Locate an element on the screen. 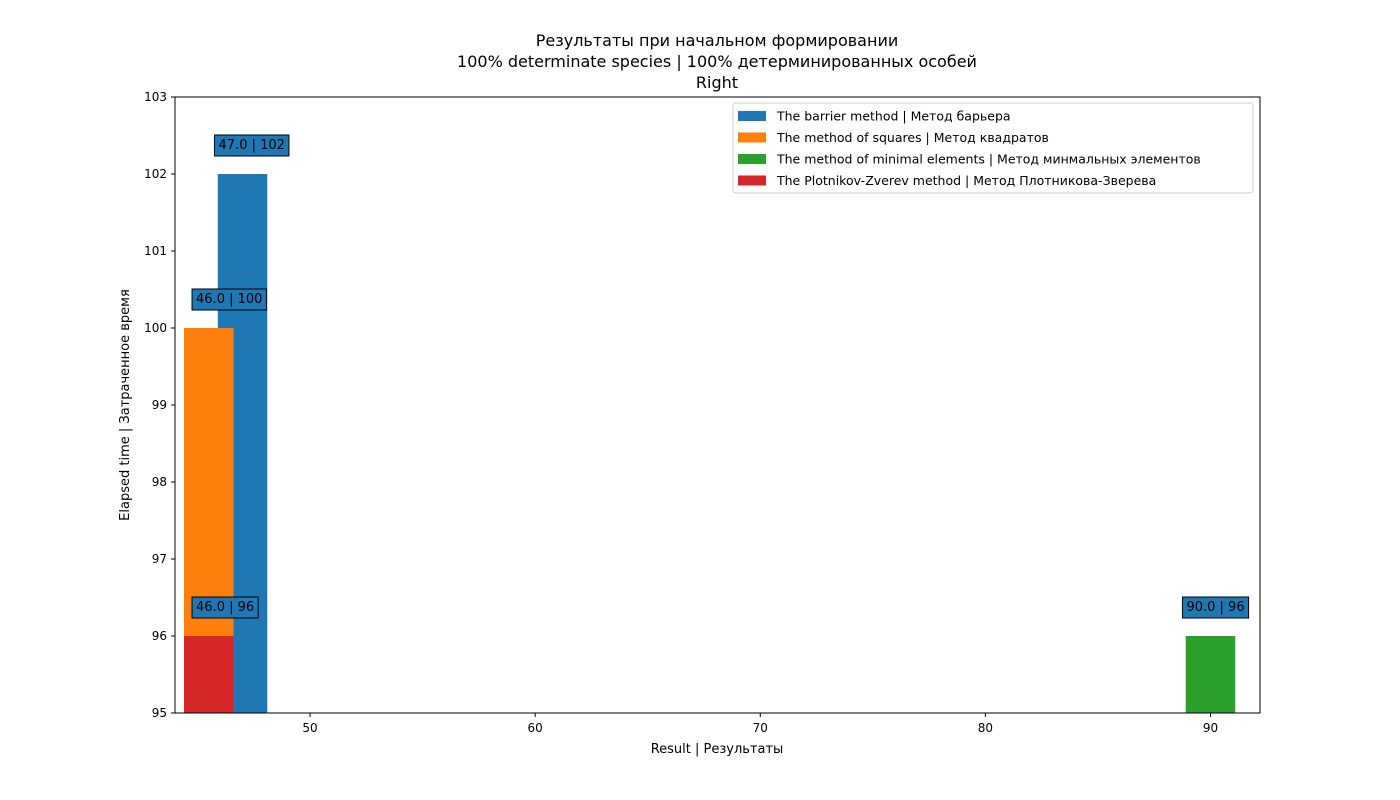 The width and height of the screenshot is (1400, 800). y-axis-ticks: 95 96 97 98 99 100 101 102 103 is located at coordinates (159, 405).